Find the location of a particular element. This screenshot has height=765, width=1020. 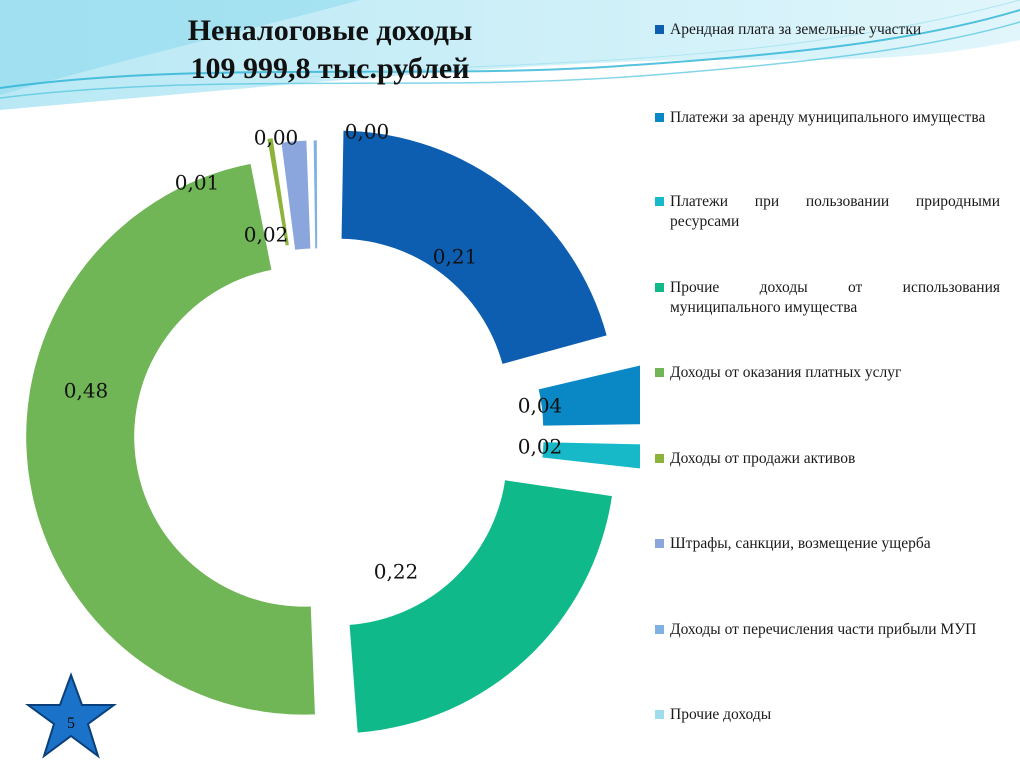

legend-item: Доходы от продажи активов is located at coordinates (827, 459).